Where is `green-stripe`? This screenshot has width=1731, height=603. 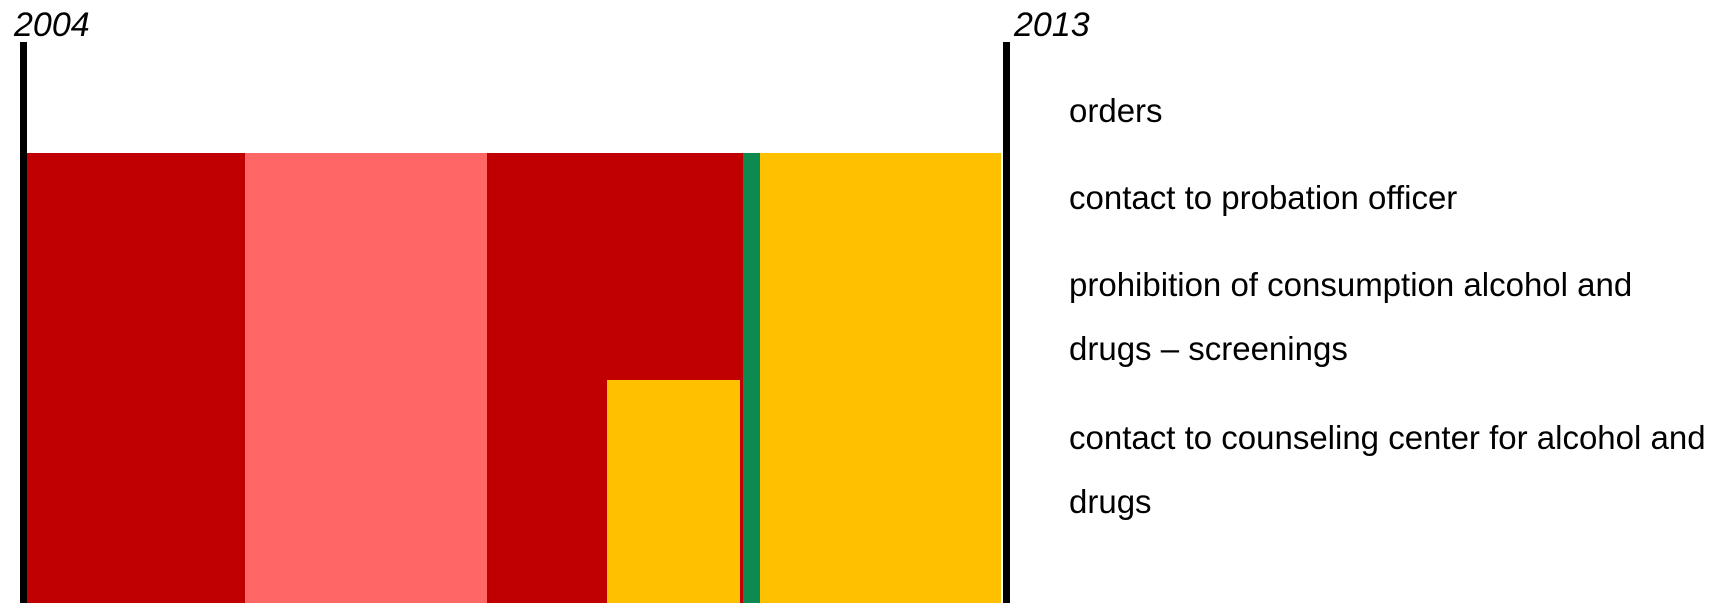 green-stripe is located at coordinates (751, 378).